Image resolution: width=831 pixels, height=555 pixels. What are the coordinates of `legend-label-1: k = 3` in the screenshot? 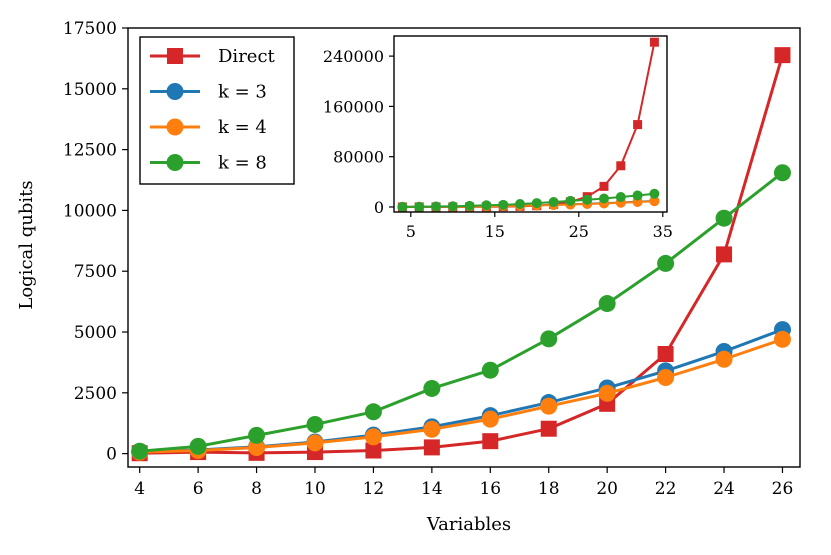 It's located at (242, 92).